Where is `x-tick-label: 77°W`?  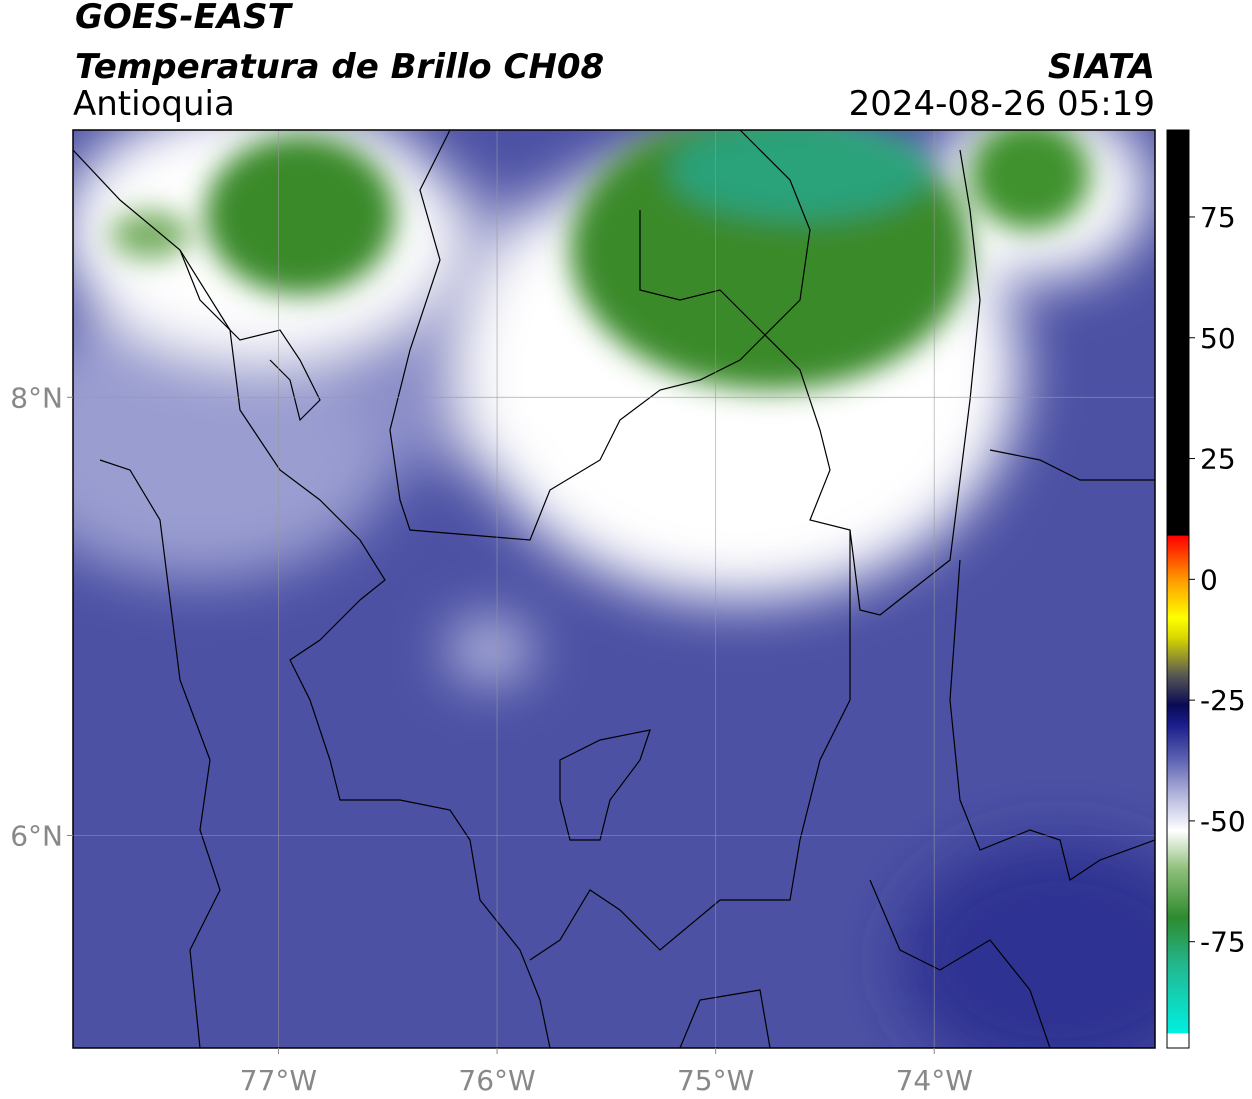
x-tick-label: 77°W is located at coordinates (278, 1080).